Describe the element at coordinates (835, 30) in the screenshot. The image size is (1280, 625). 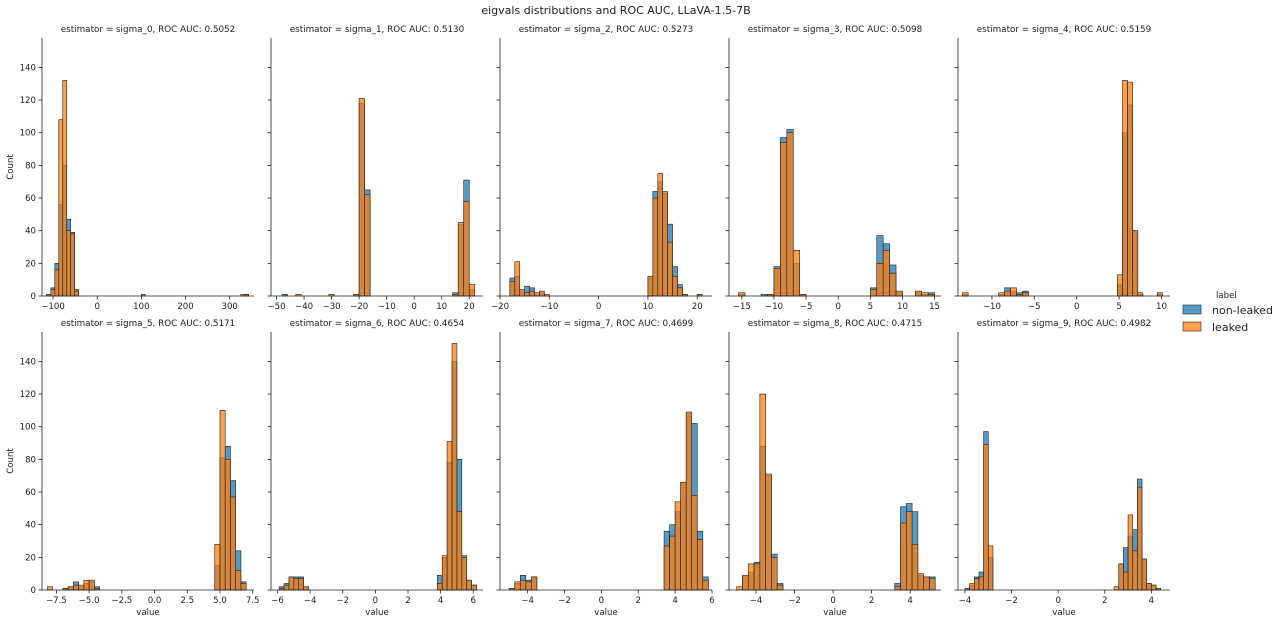
I see `panel-title: estimator = sigma_3, ROC AUC: 0.5098` at that location.